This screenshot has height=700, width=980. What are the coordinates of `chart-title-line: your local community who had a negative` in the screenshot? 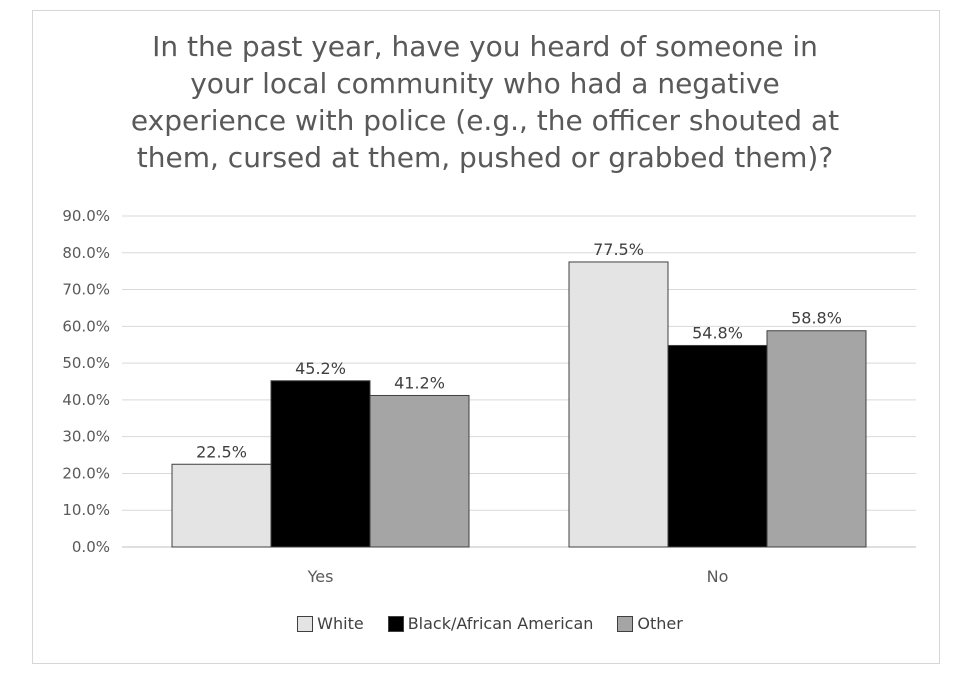 It's located at (485, 83).